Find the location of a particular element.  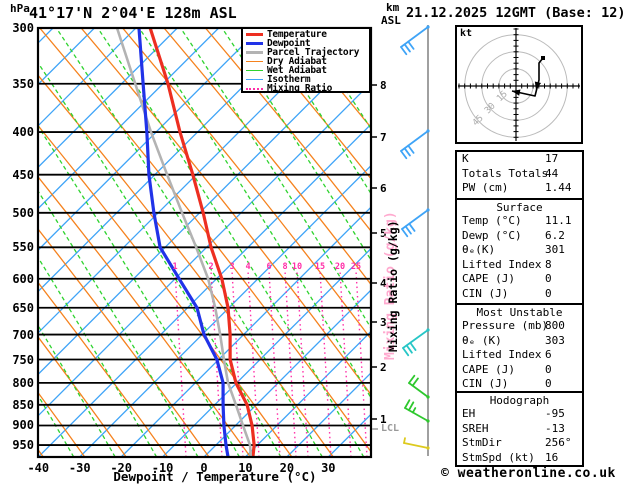

panel-row-label: θₑ(K) is located at coordinates (479, 250).